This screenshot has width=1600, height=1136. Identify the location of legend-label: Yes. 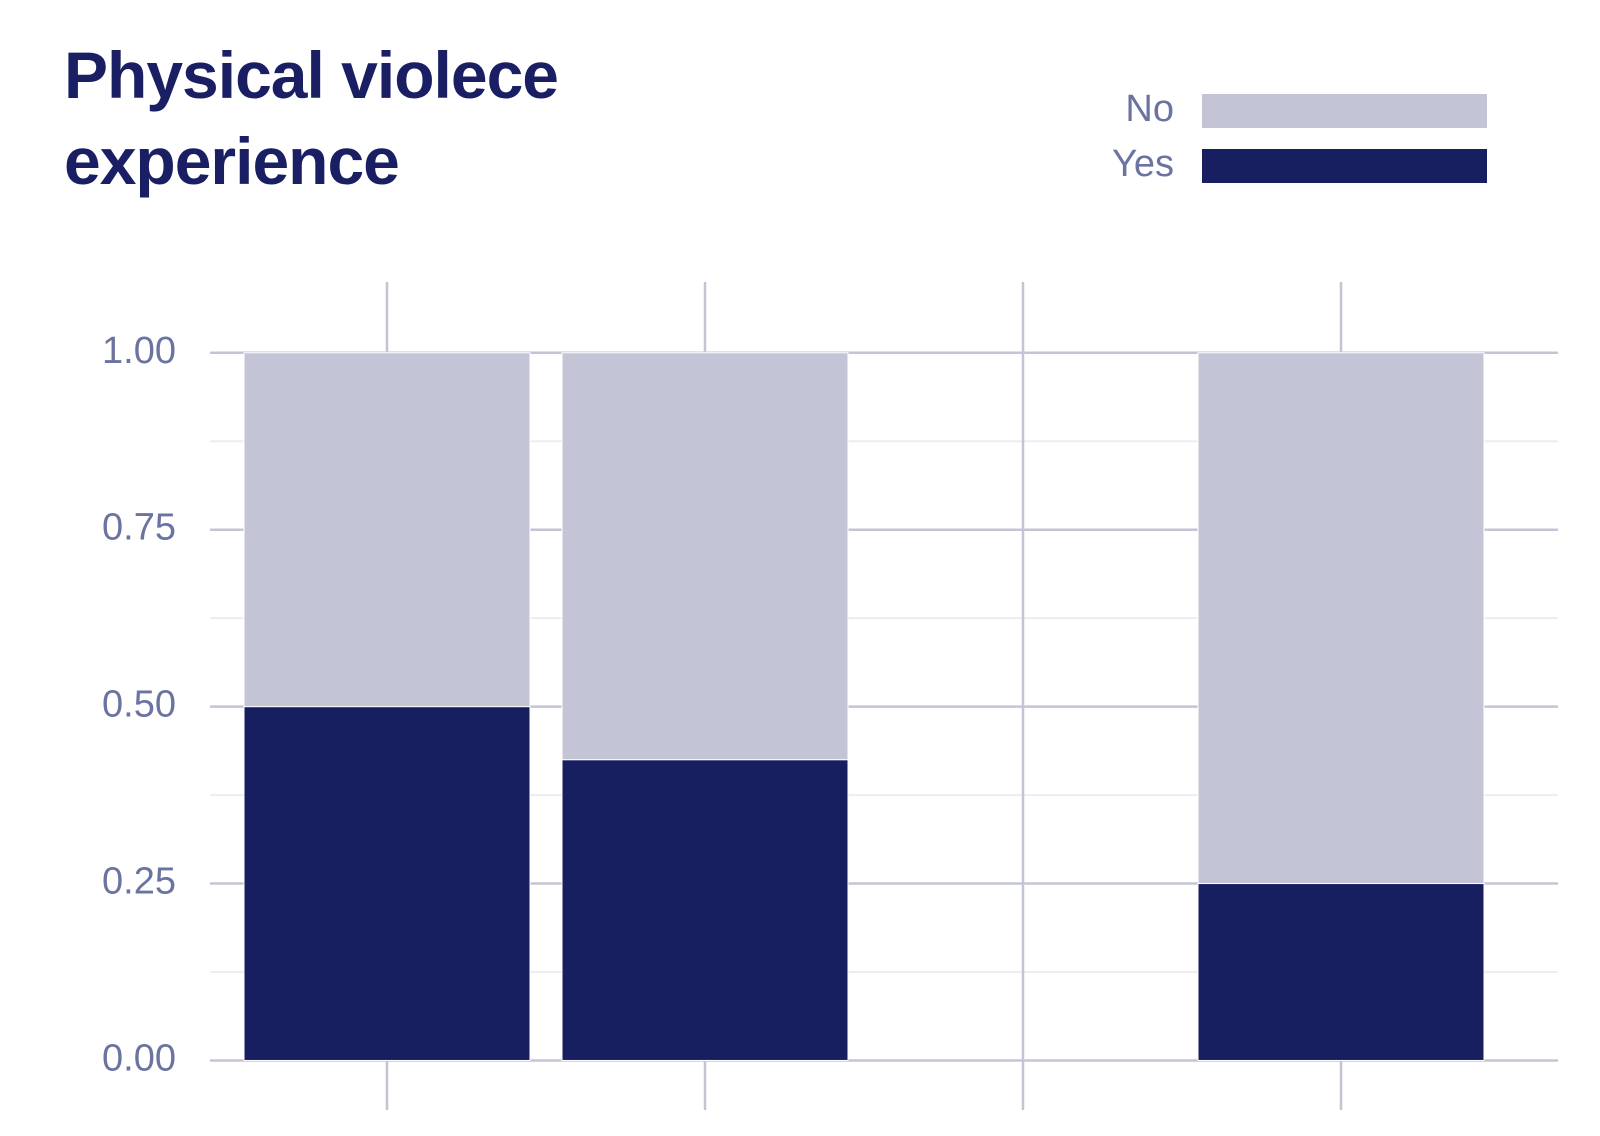
(1143, 164).